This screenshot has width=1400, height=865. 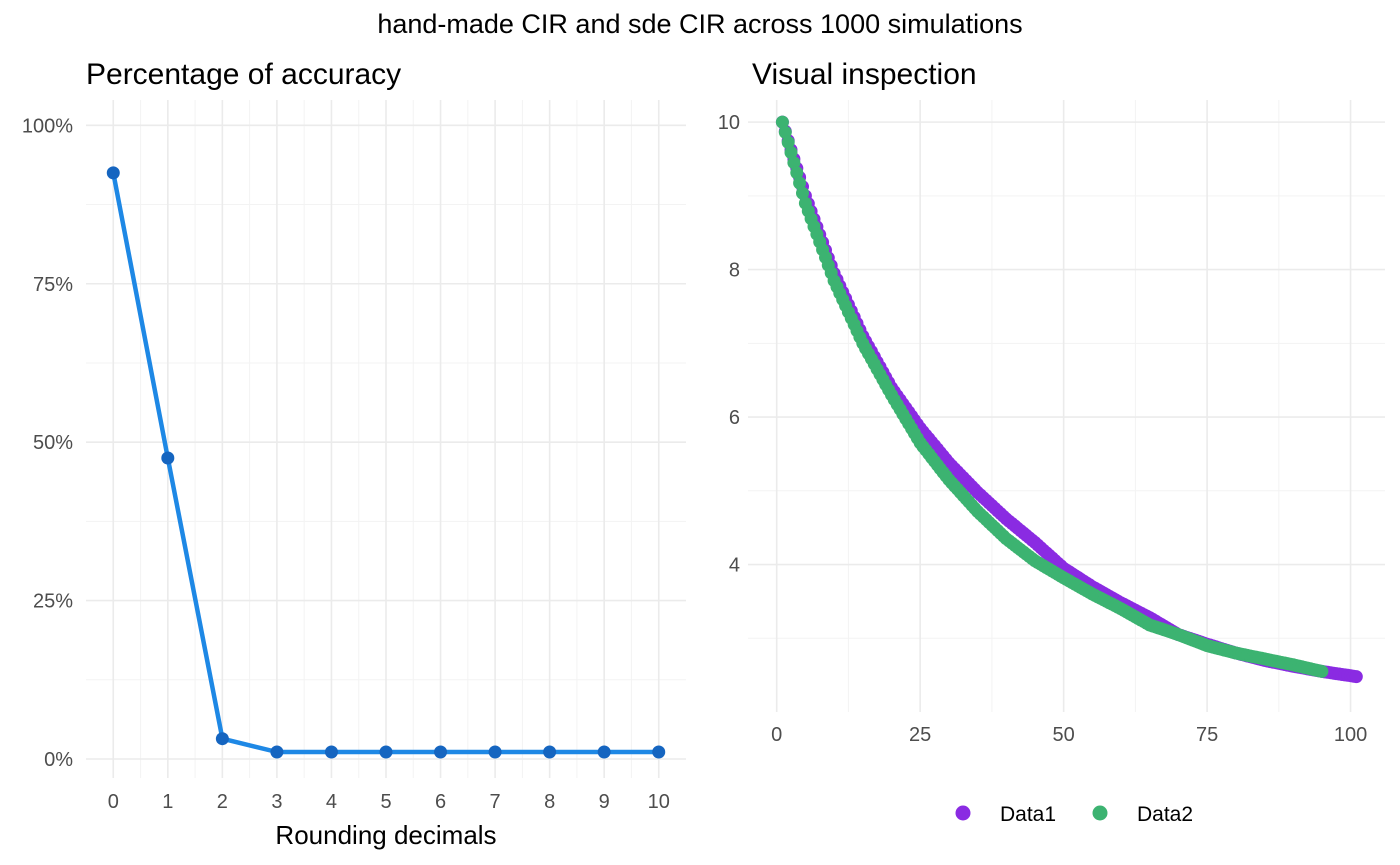 I want to click on left-x-tick-label: 4, so click(x=331, y=802).